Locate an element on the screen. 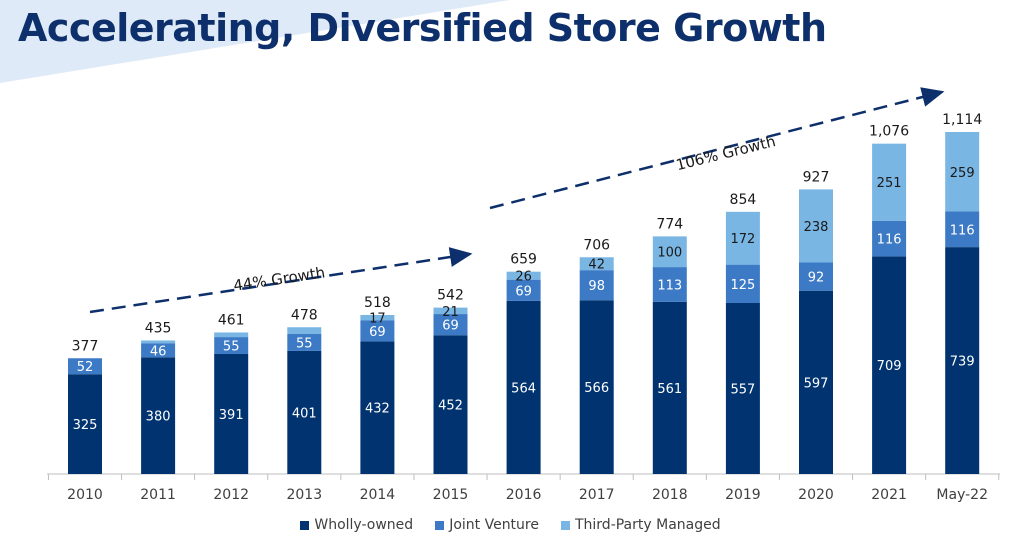 This screenshot has width=1021, height=547. segment-label: 21 is located at coordinates (450, 312).